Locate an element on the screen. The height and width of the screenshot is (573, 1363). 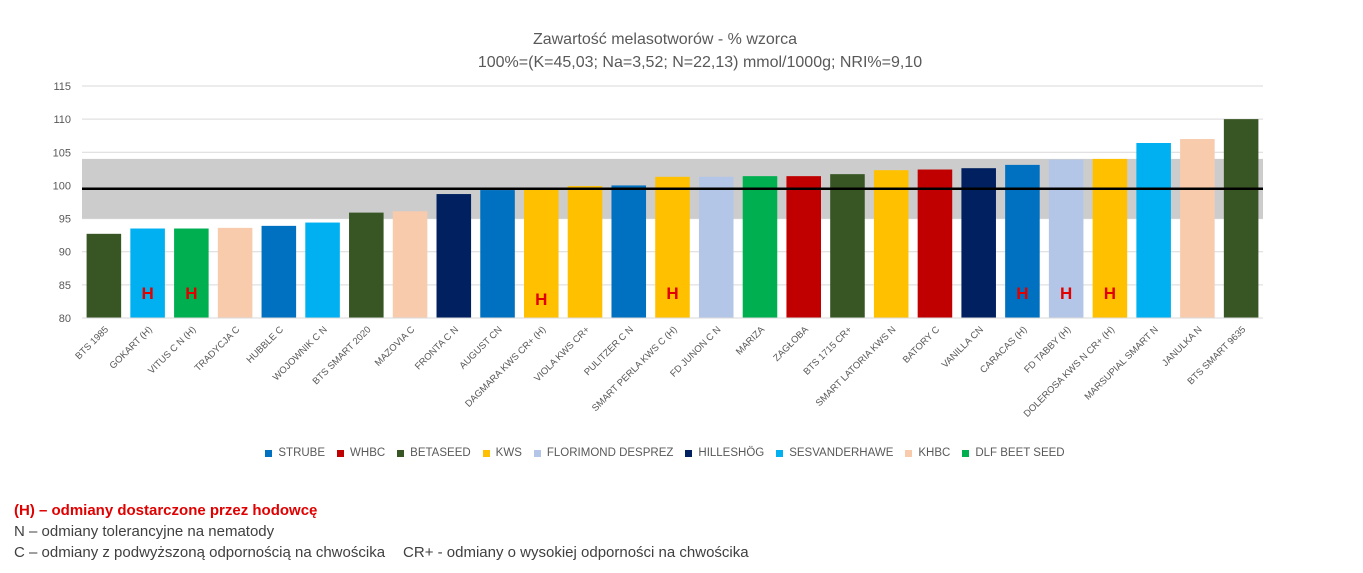
legend-label: KWS is located at coordinates (508, 453).